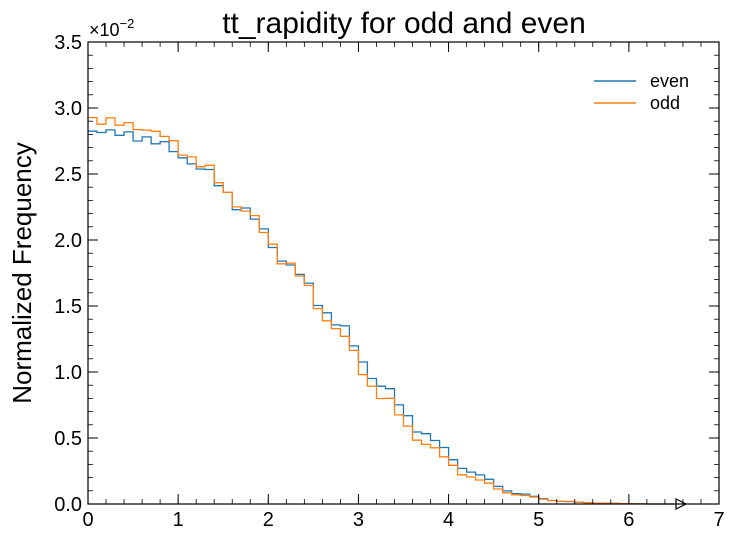  I want to click on x-tick-label: 6, so click(628, 520).